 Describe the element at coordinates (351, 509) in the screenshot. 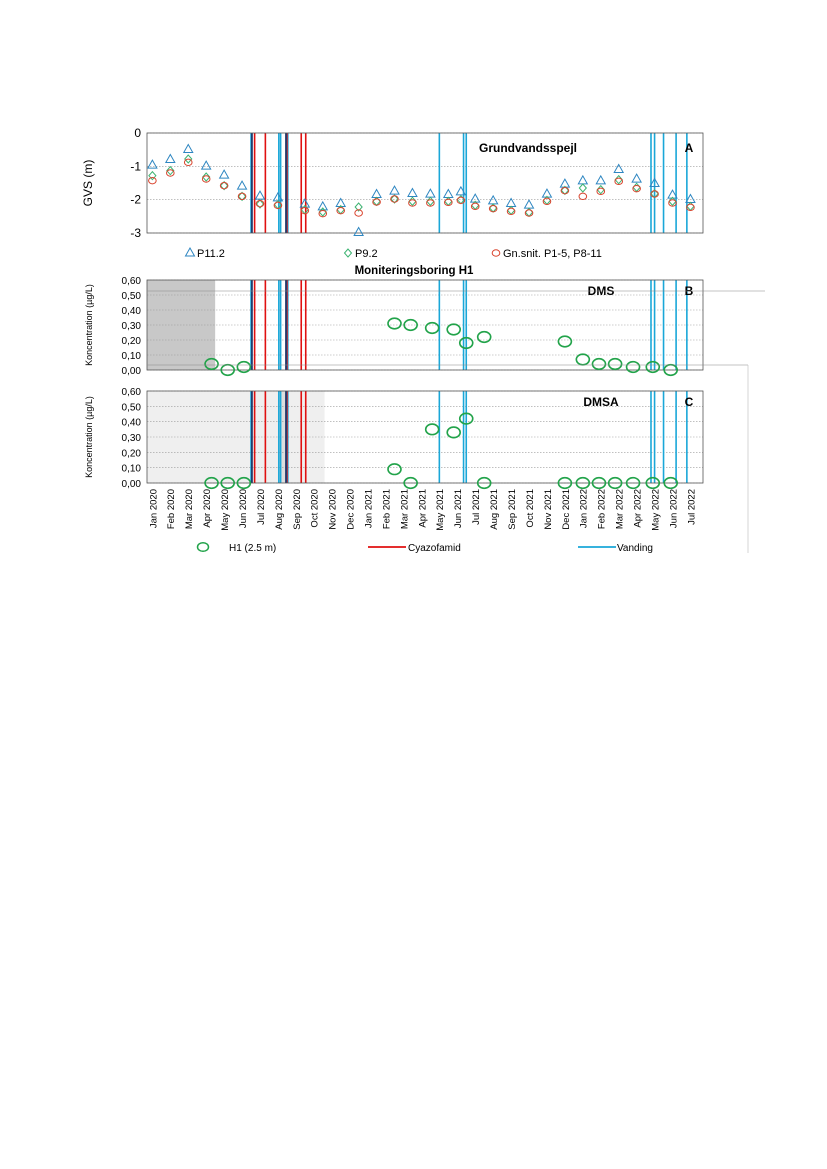

I see `x-tick-label: Dec 2020` at that location.